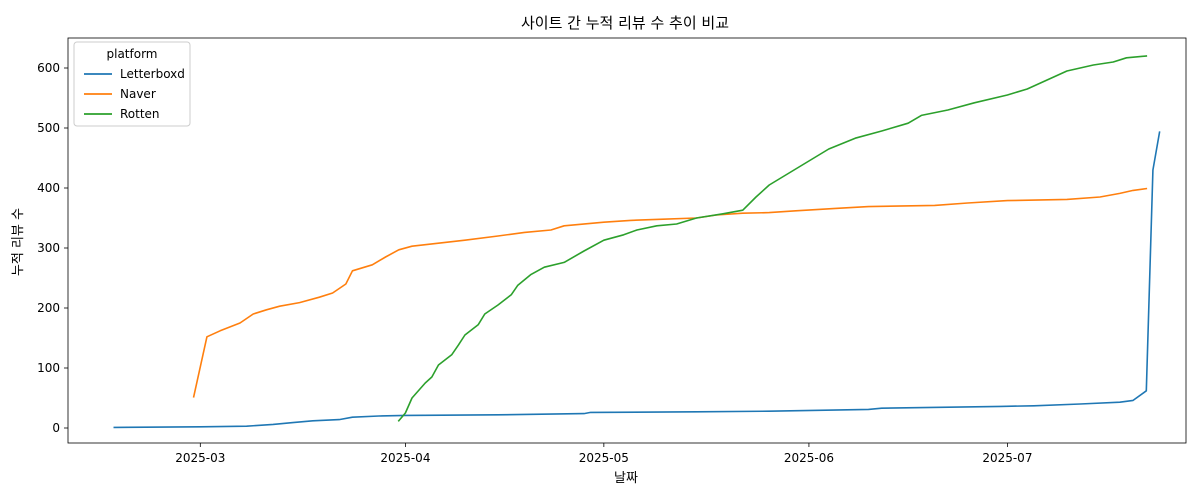  What do you see at coordinates (138, 94) in the screenshot?
I see `legend-label-naver: Naver` at bounding box center [138, 94].